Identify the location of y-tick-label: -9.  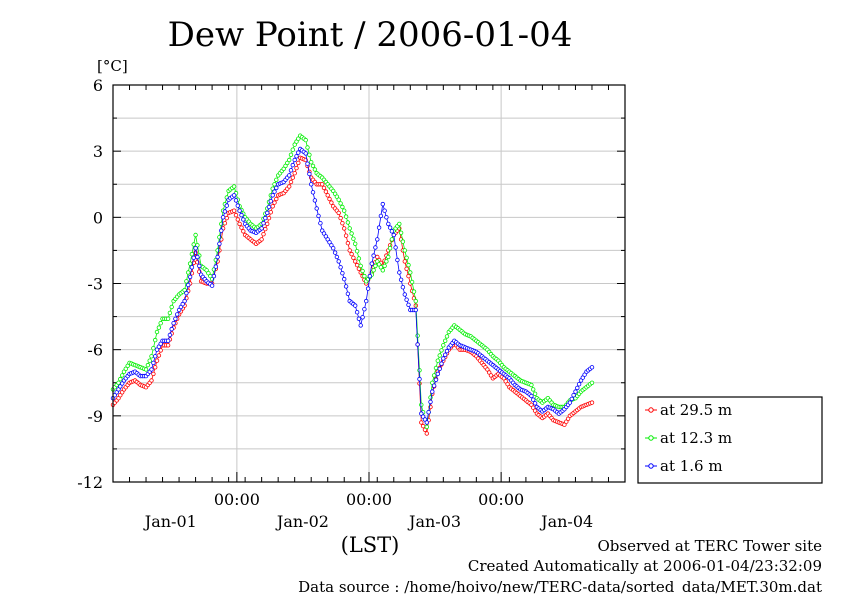
(95, 416).